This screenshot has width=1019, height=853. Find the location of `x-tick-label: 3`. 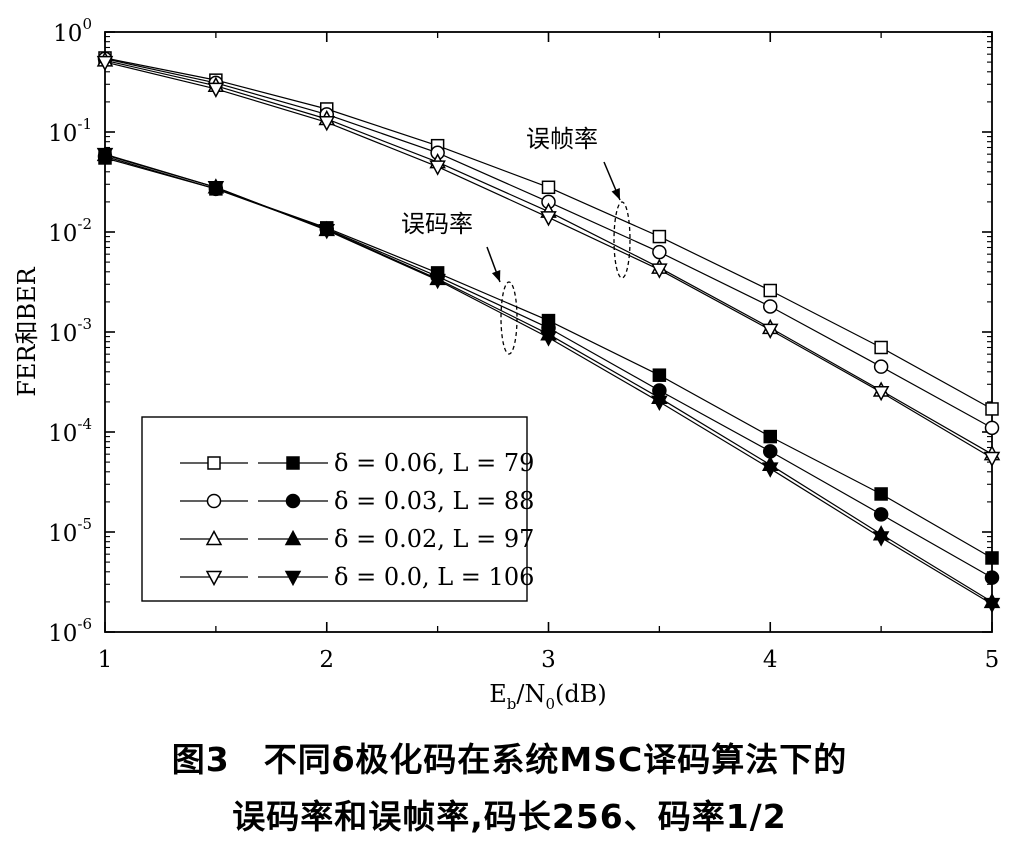

x-tick-label: 3 is located at coordinates (548, 660).